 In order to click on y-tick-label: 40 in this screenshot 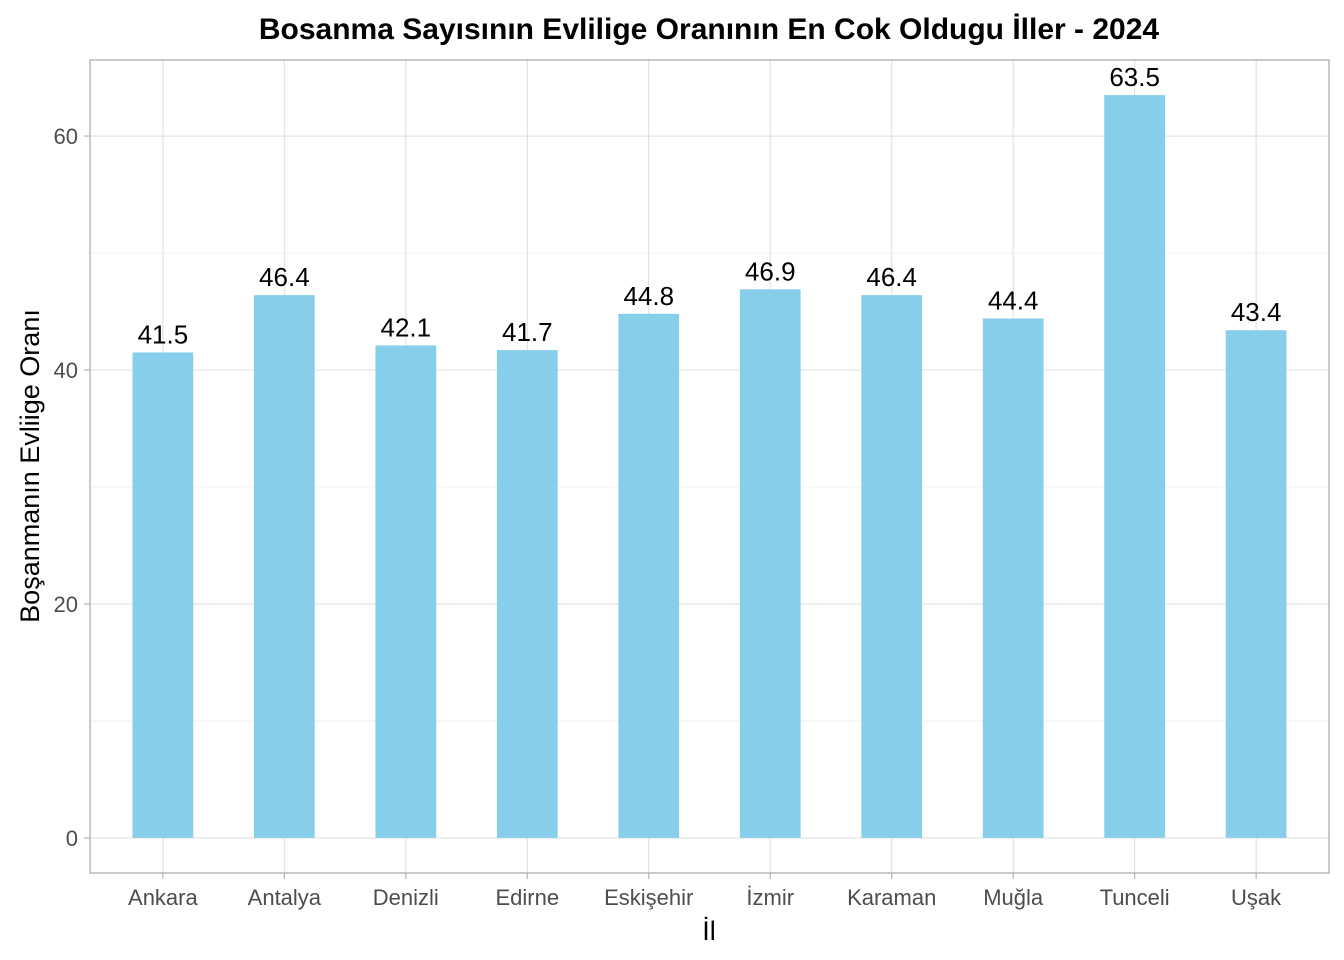, I will do `click(66, 370)`.